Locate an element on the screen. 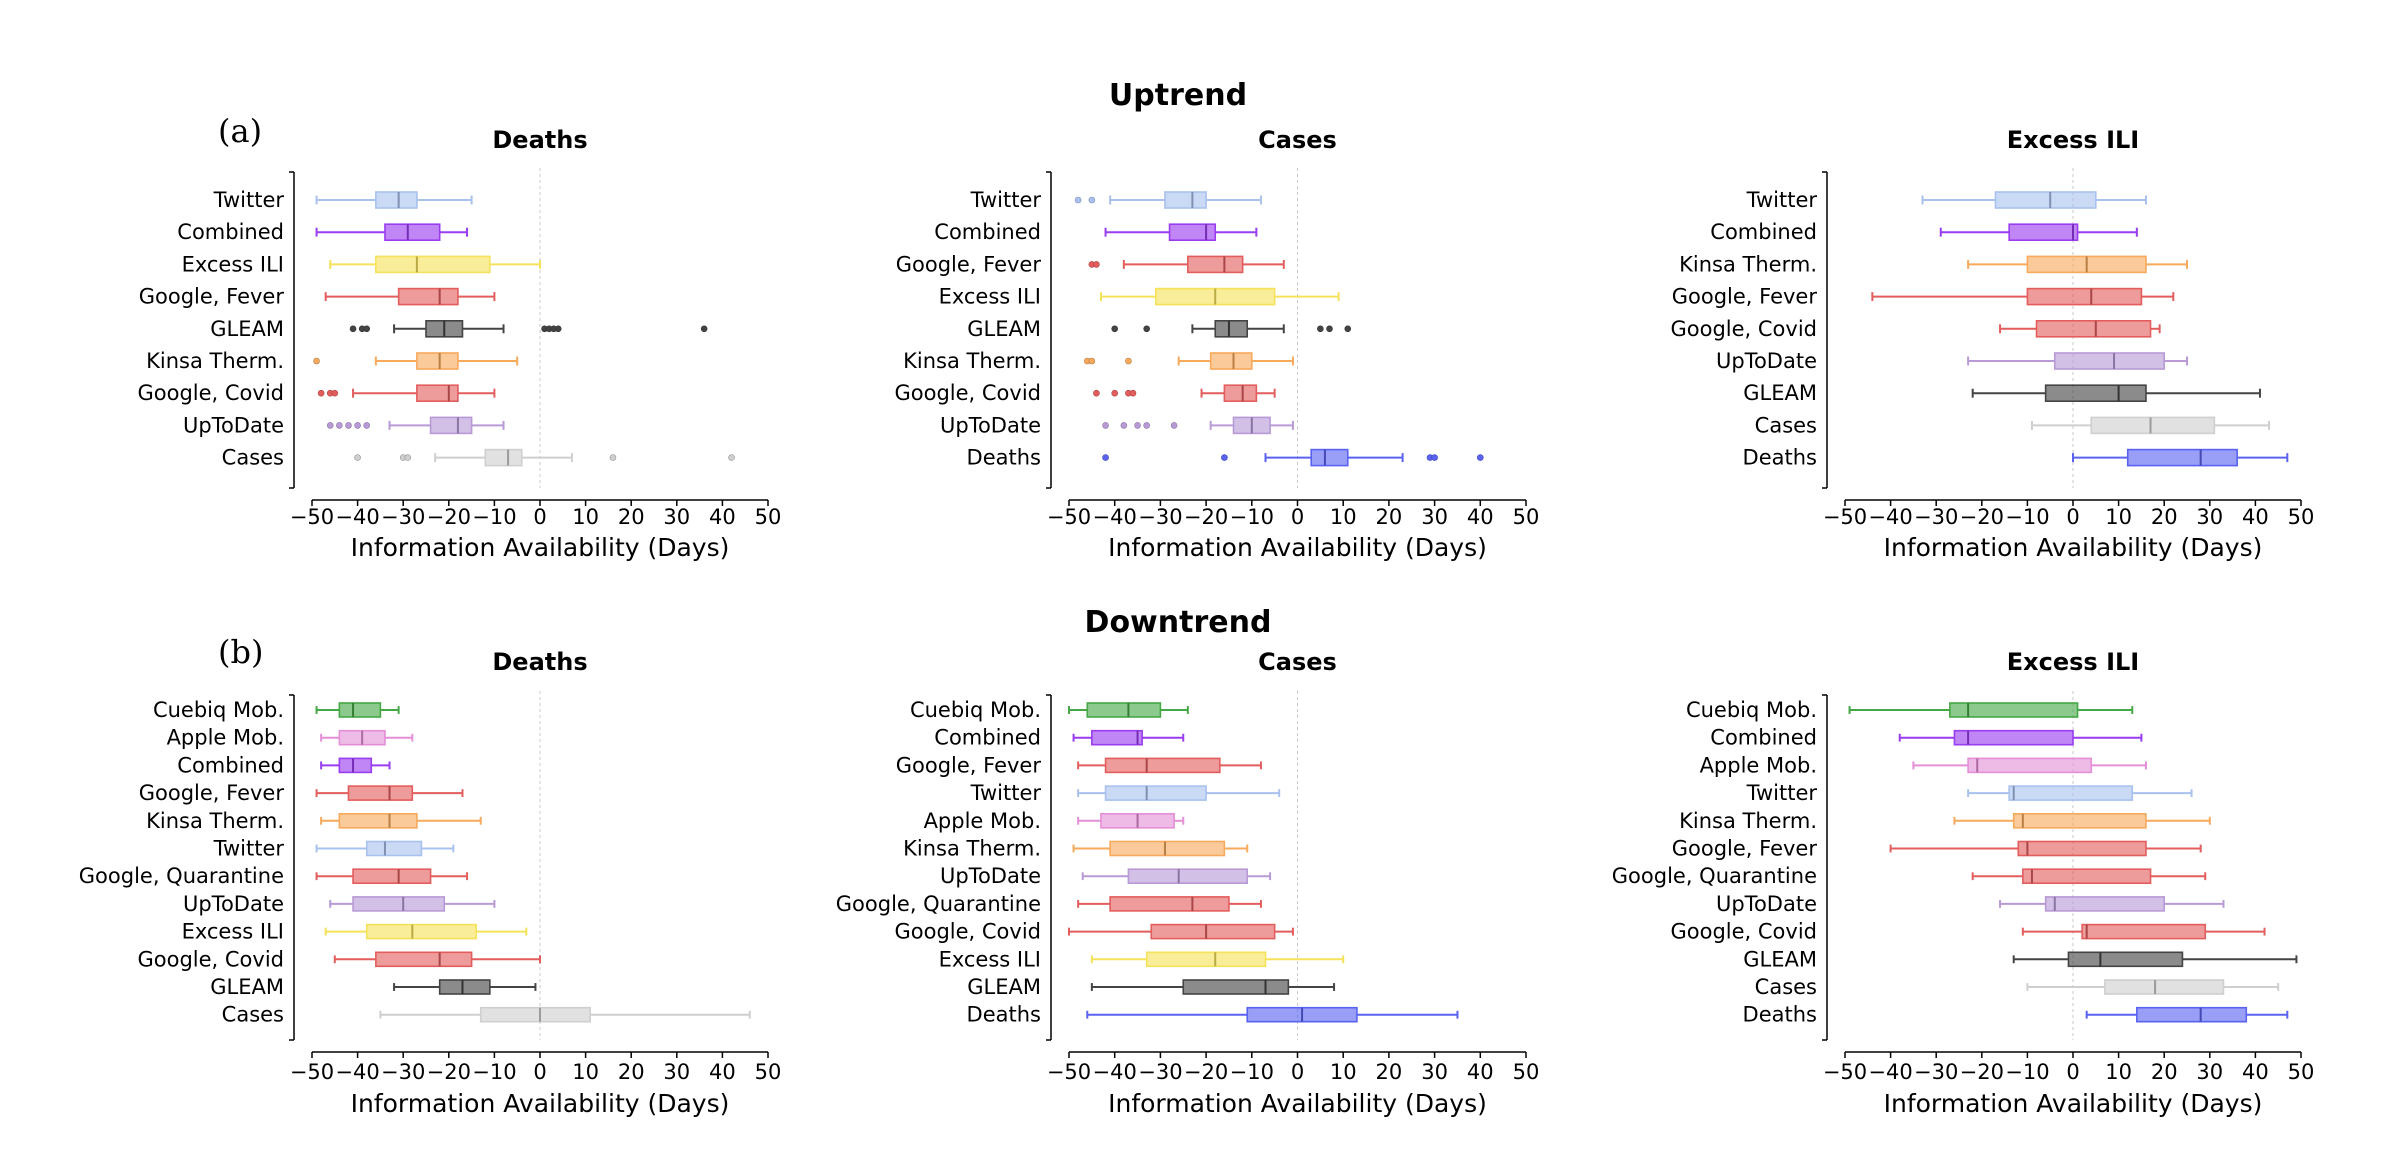 The image size is (2398, 1162). box-plot-series: Google, Covid is located at coordinates (1968, 932).